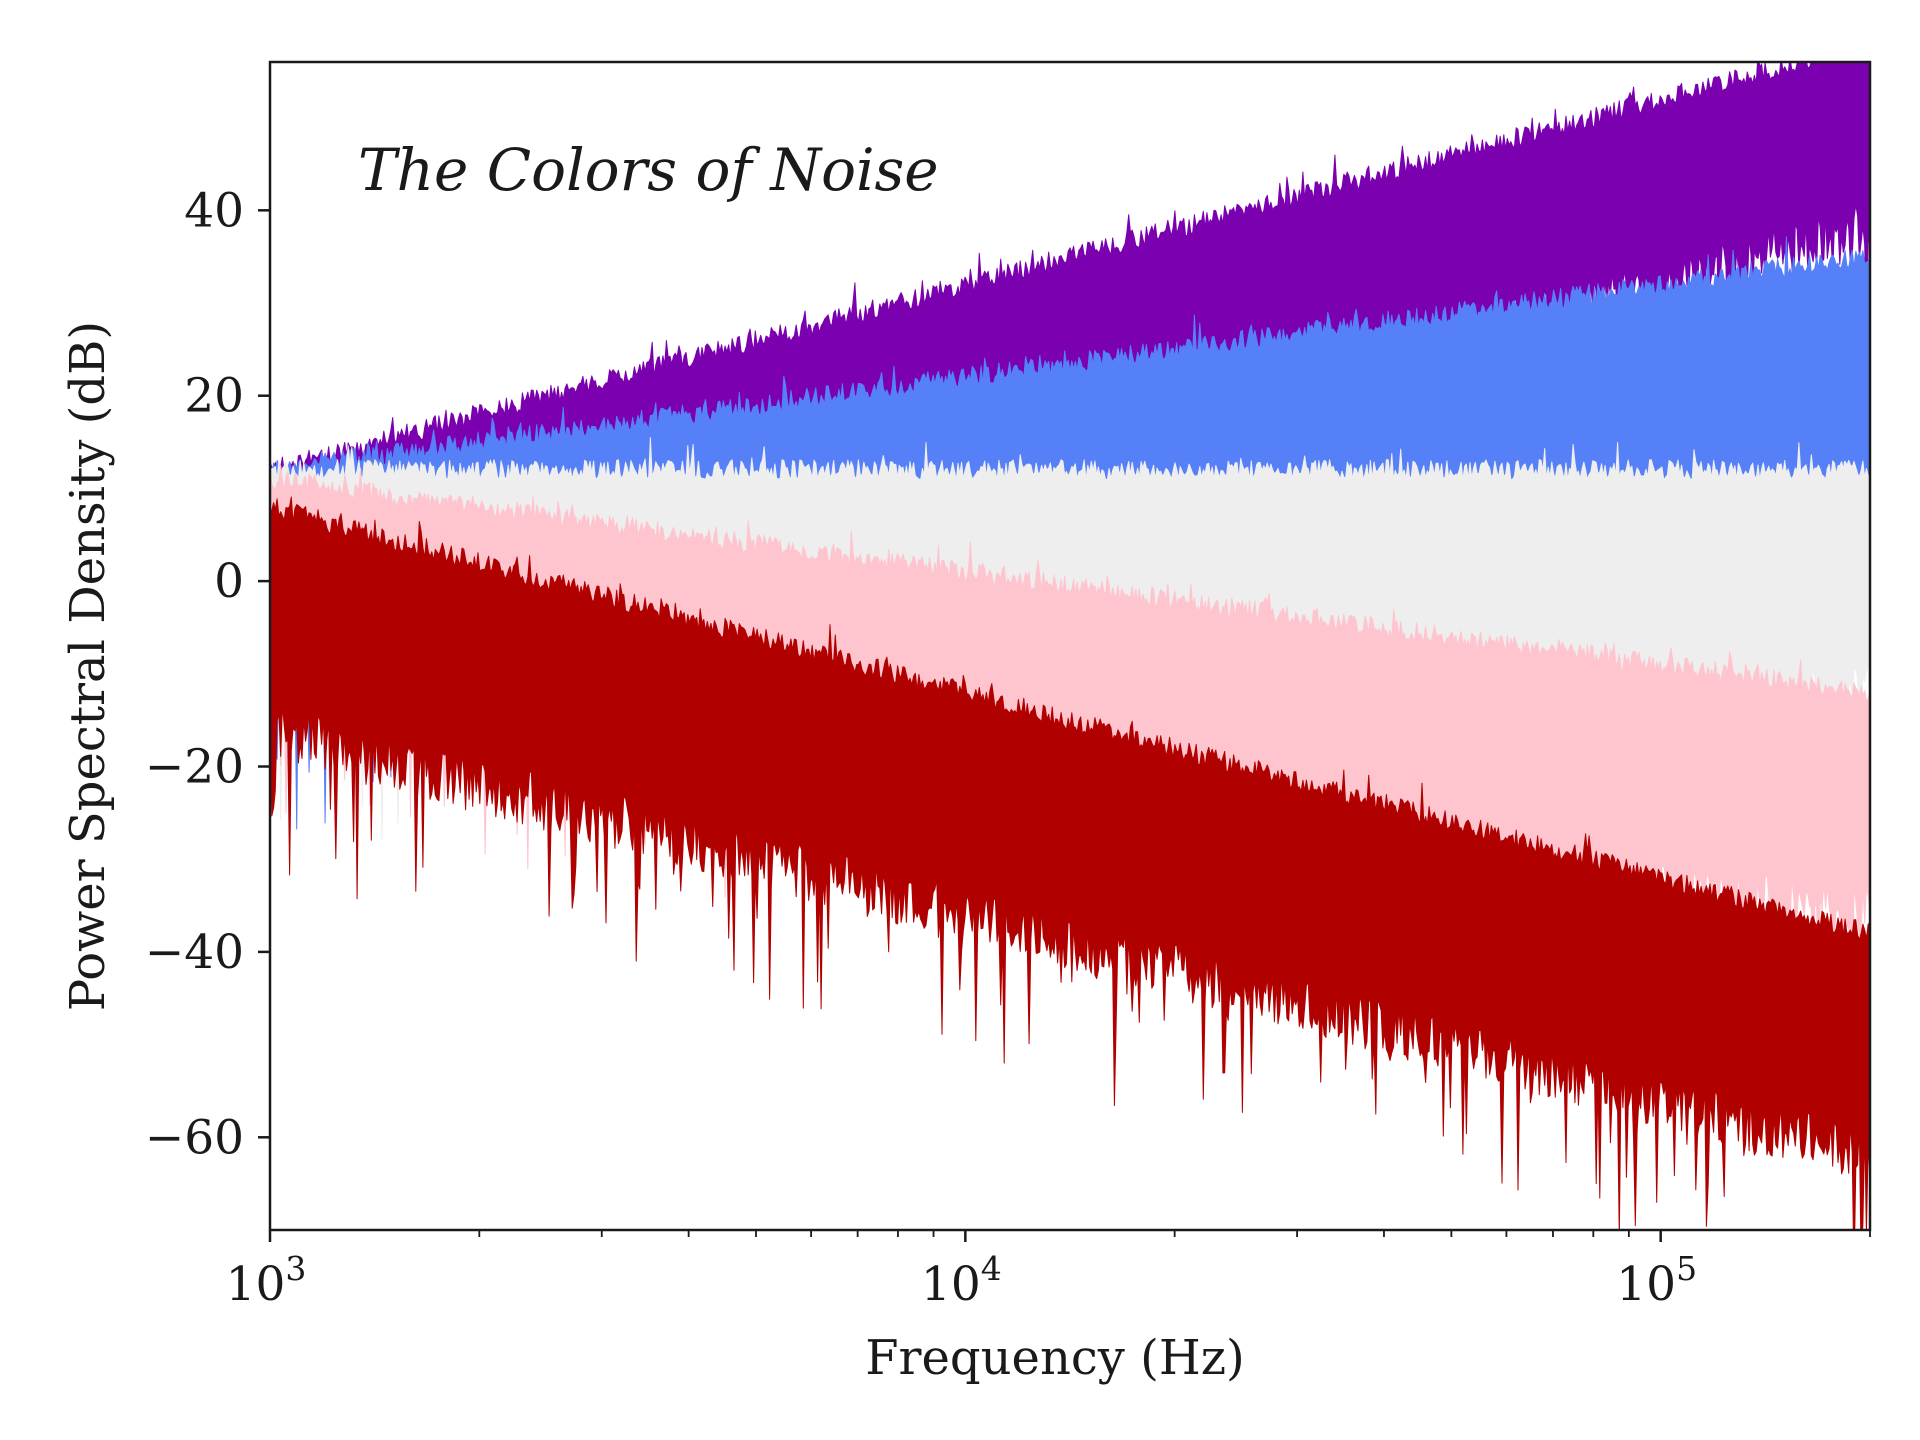  I want to click on x-axis-label: Frequency (Hz), so click(1054, 1358).